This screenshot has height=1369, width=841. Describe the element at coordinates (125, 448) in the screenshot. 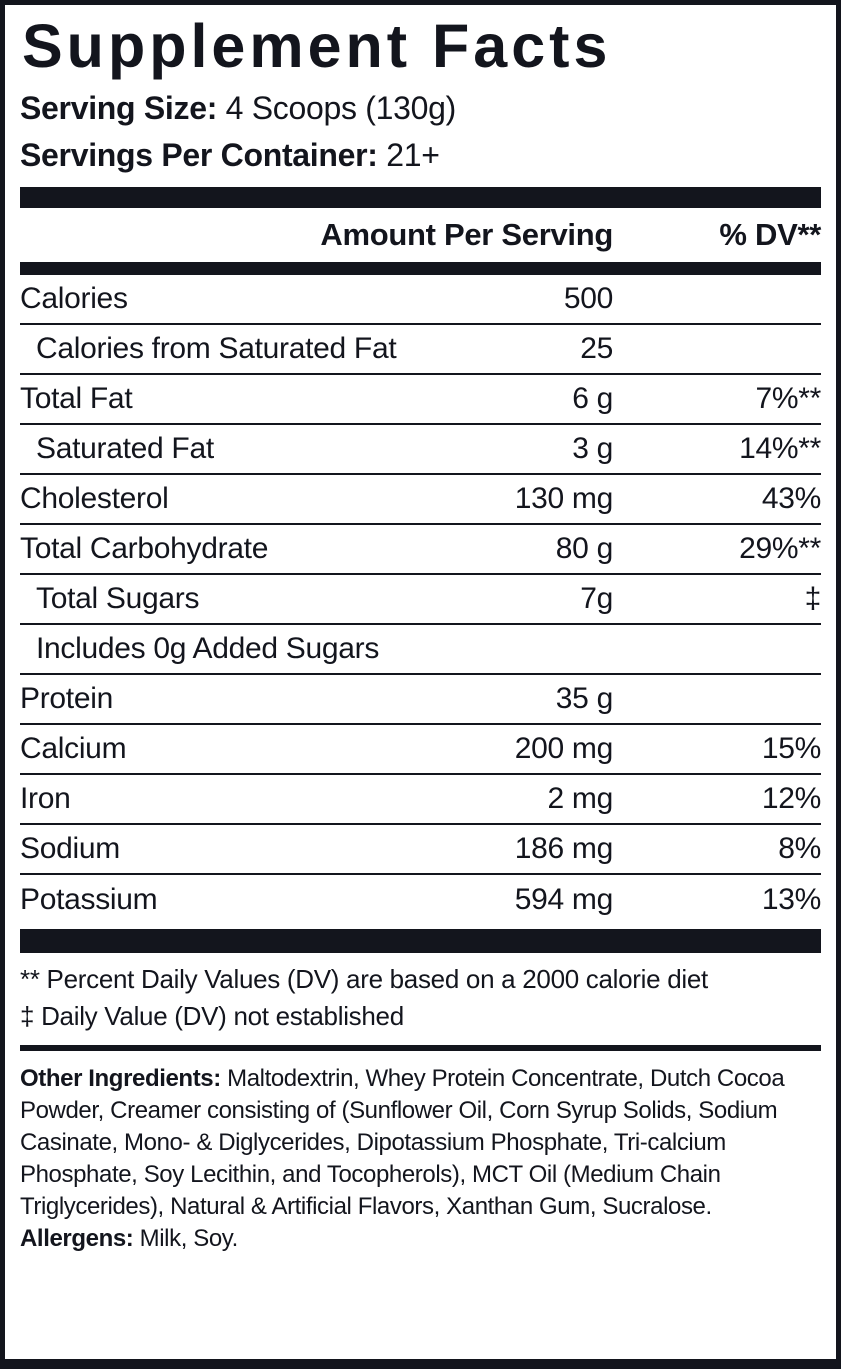

I see `row-name: Saturated Fat` at that location.